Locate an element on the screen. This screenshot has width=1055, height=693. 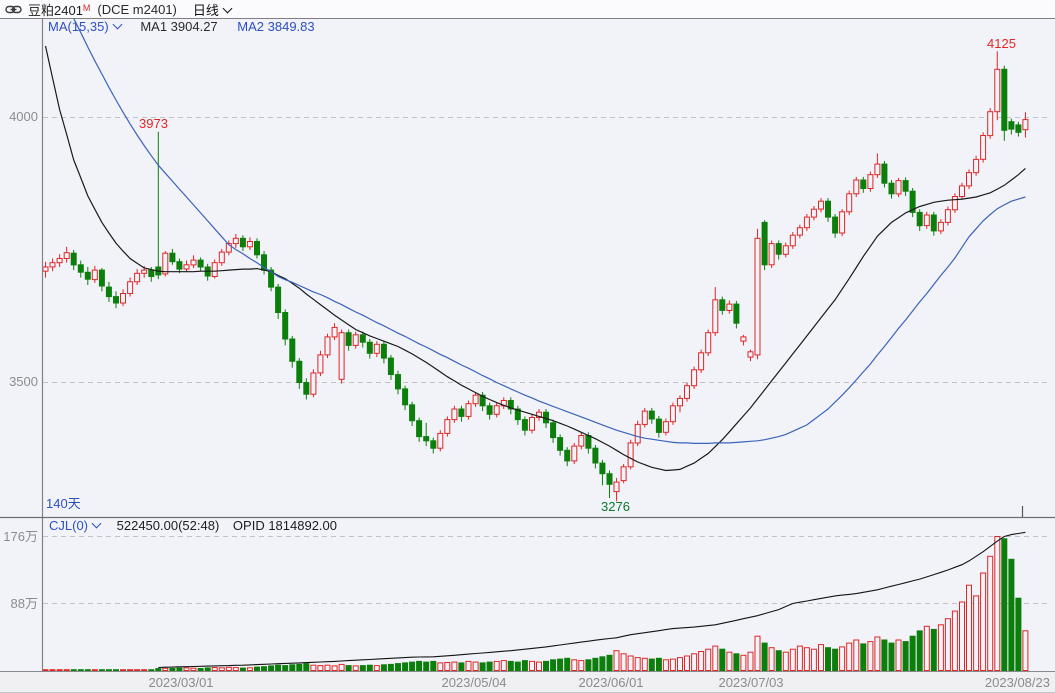
ma-indicator-dropdown: MA(15,35) is located at coordinates (85, 26).